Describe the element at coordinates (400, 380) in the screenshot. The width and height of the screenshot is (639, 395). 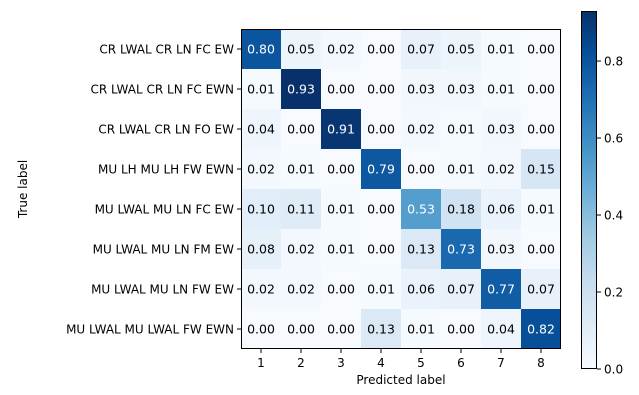
I see `x-axis-label: Predicted label` at that location.